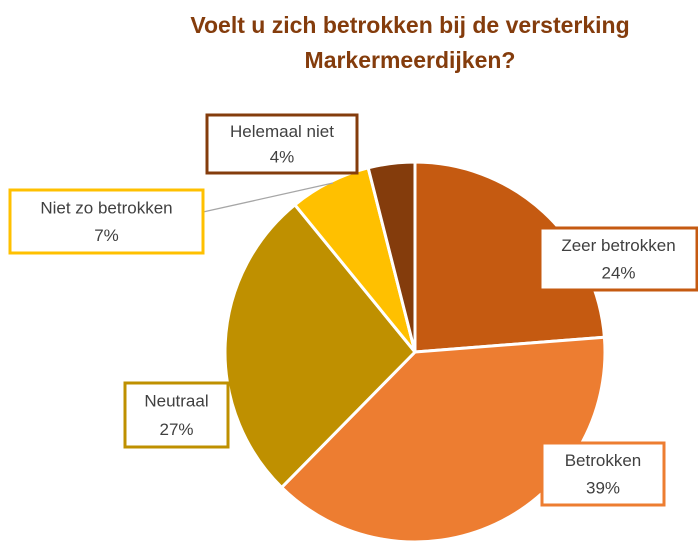 Image resolution: width=698 pixels, height=543 pixels. Describe the element at coordinates (603, 460) in the screenshot. I see `label-name: Betrokken` at that location.